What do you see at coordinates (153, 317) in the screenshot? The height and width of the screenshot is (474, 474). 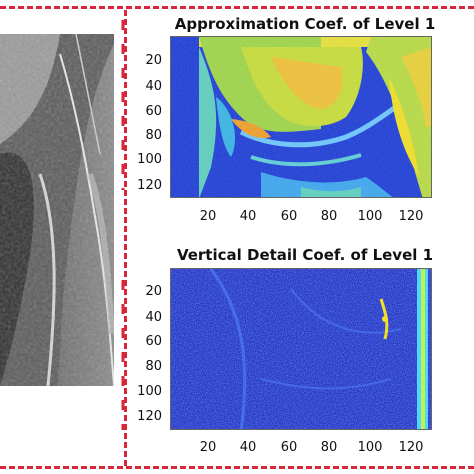 I see `vertical-ytick: 40` at bounding box center [153, 317].